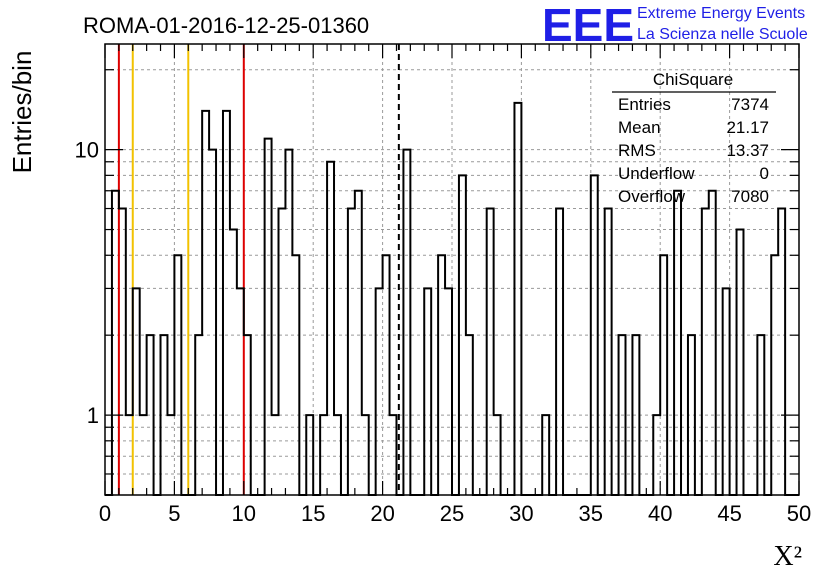 This screenshot has width=836, height=572. What do you see at coordinates (787, 556) in the screenshot?
I see `x-axis-label: X²` at bounding box center [787, 556].